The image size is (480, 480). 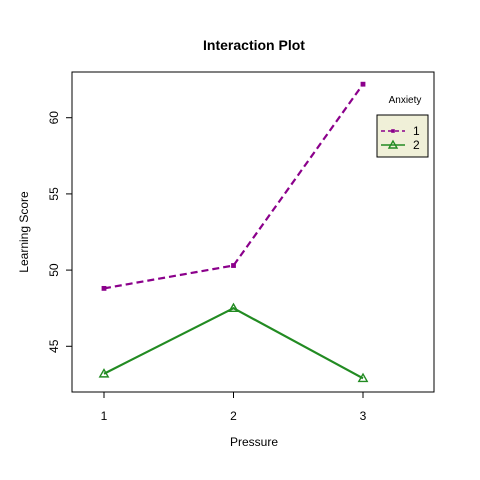 I want to click on y-tick-label: 55, so click(x=54, y=194).